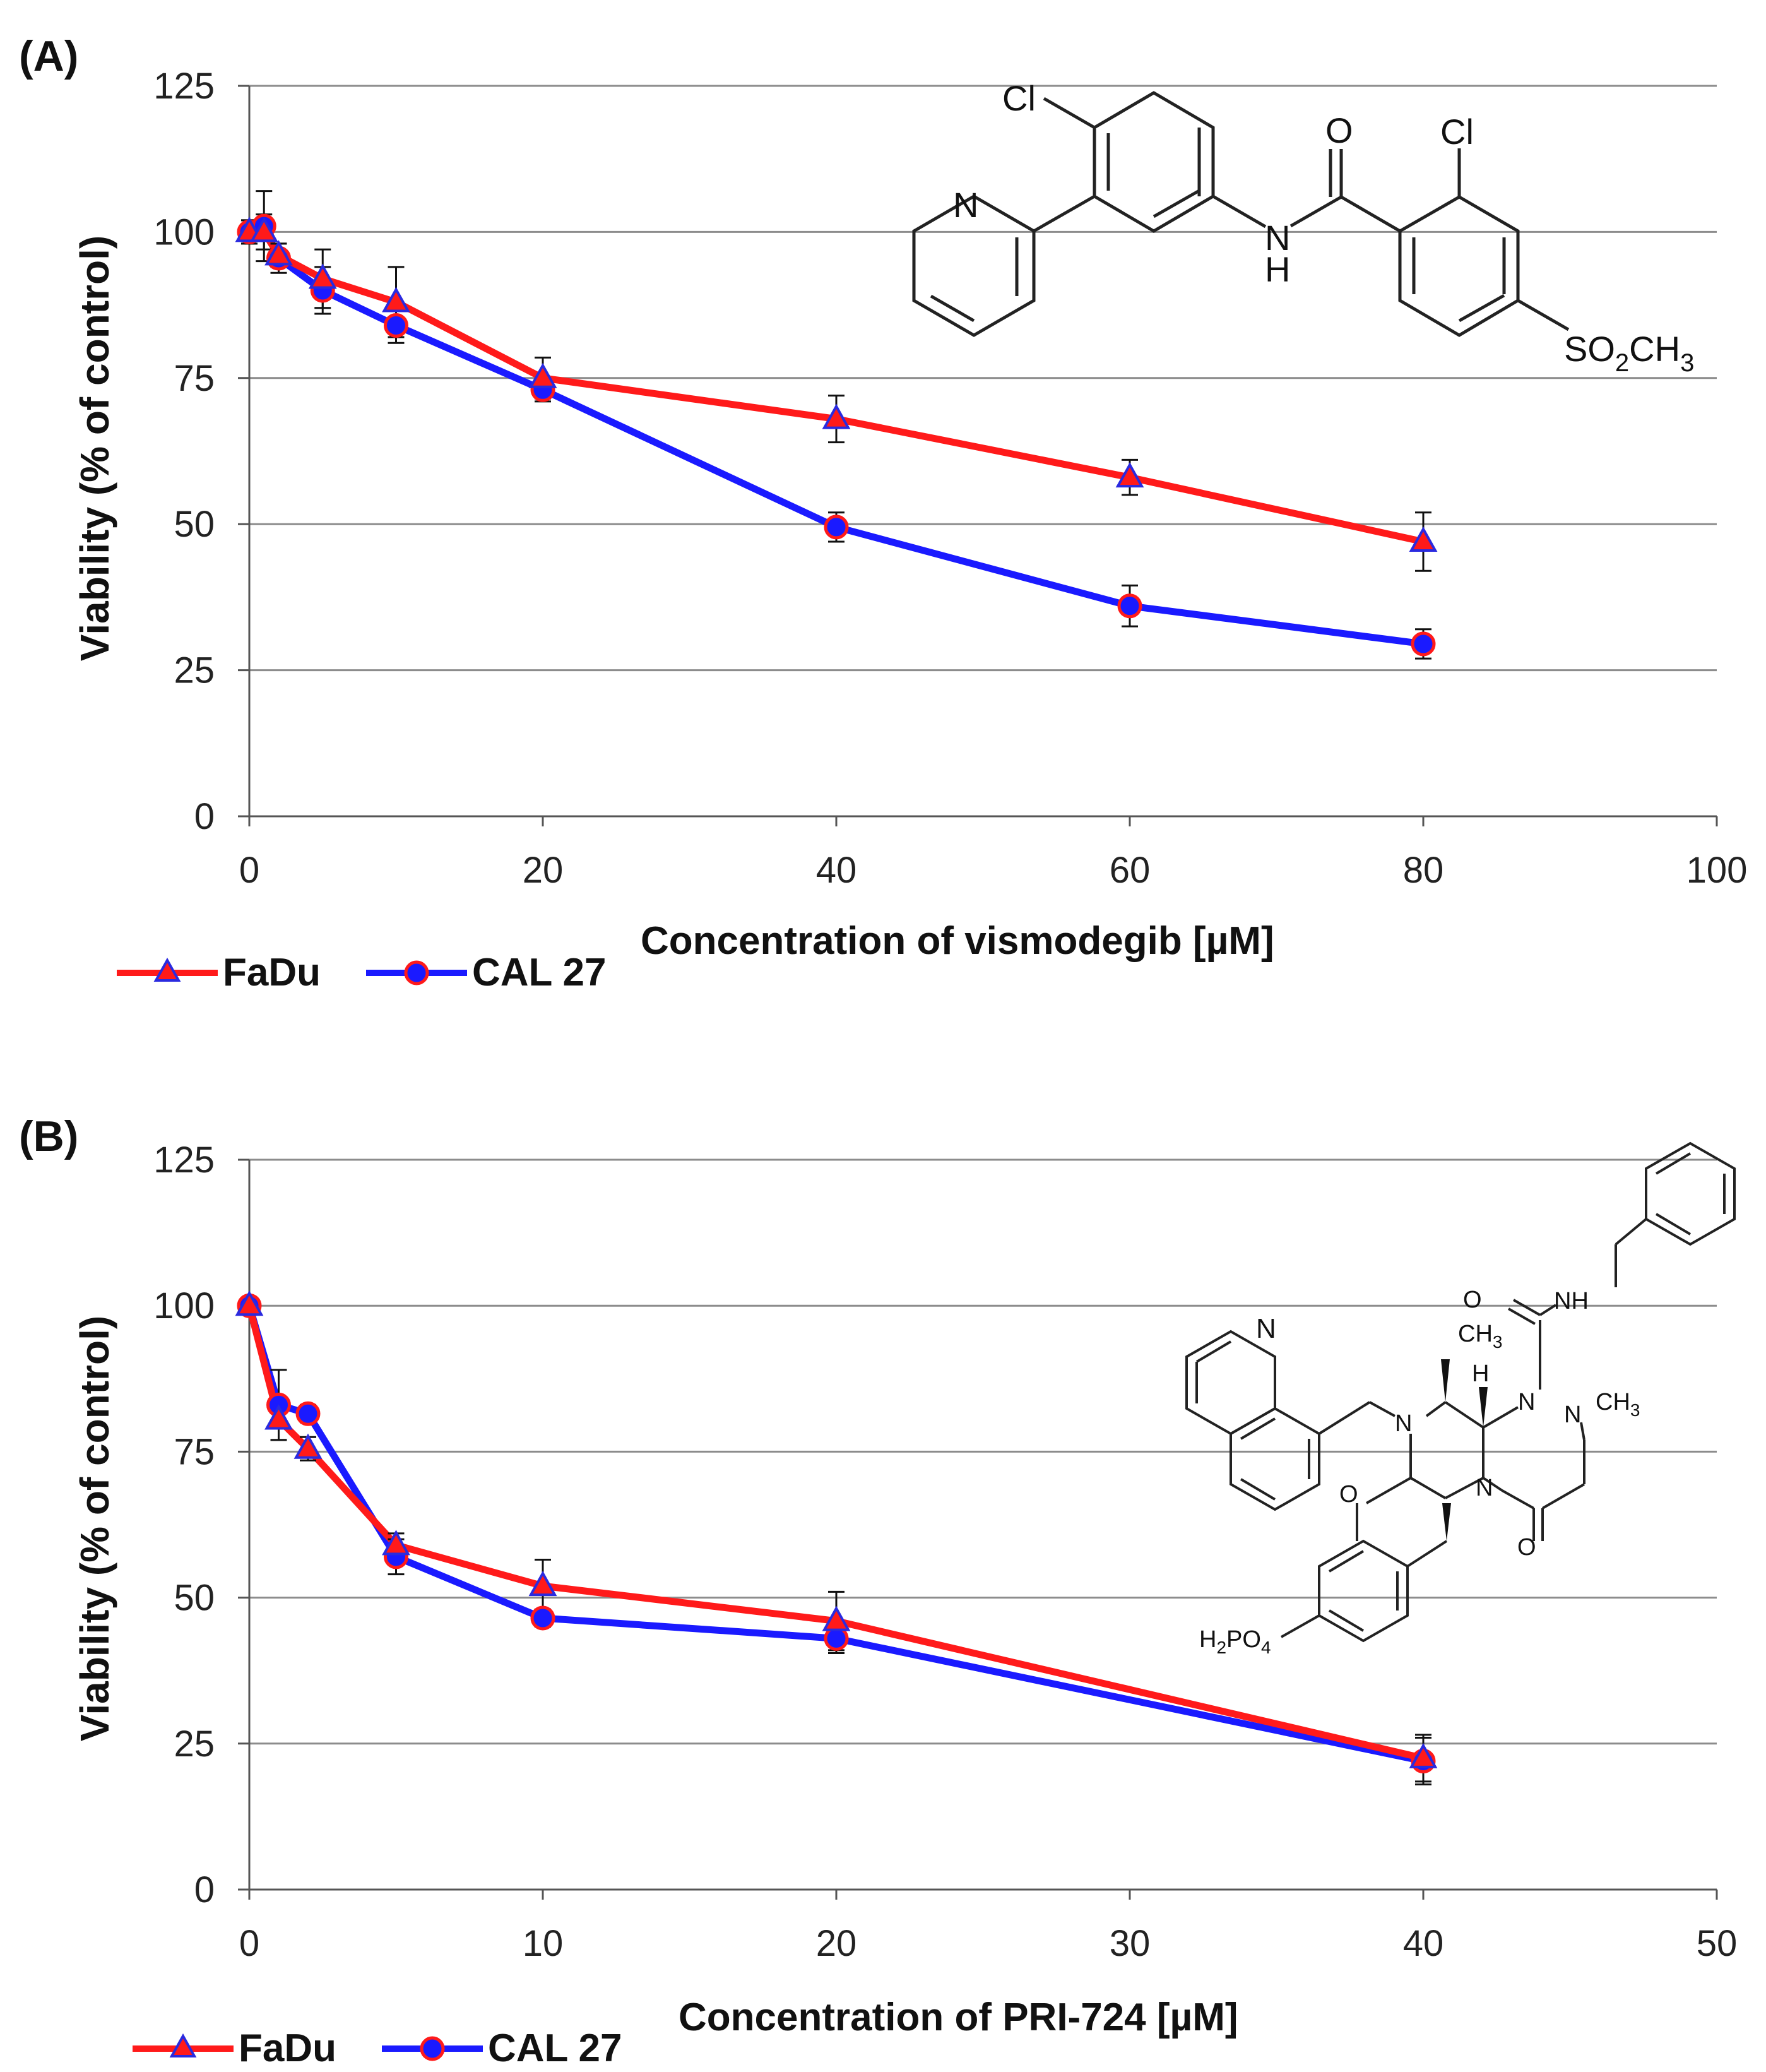  What do you see at coordinates (959, 2017) in the screenshot?
I see `x-axis-label: Concentration of PRI-724 [µM]` at bounding box center [959, 2017].